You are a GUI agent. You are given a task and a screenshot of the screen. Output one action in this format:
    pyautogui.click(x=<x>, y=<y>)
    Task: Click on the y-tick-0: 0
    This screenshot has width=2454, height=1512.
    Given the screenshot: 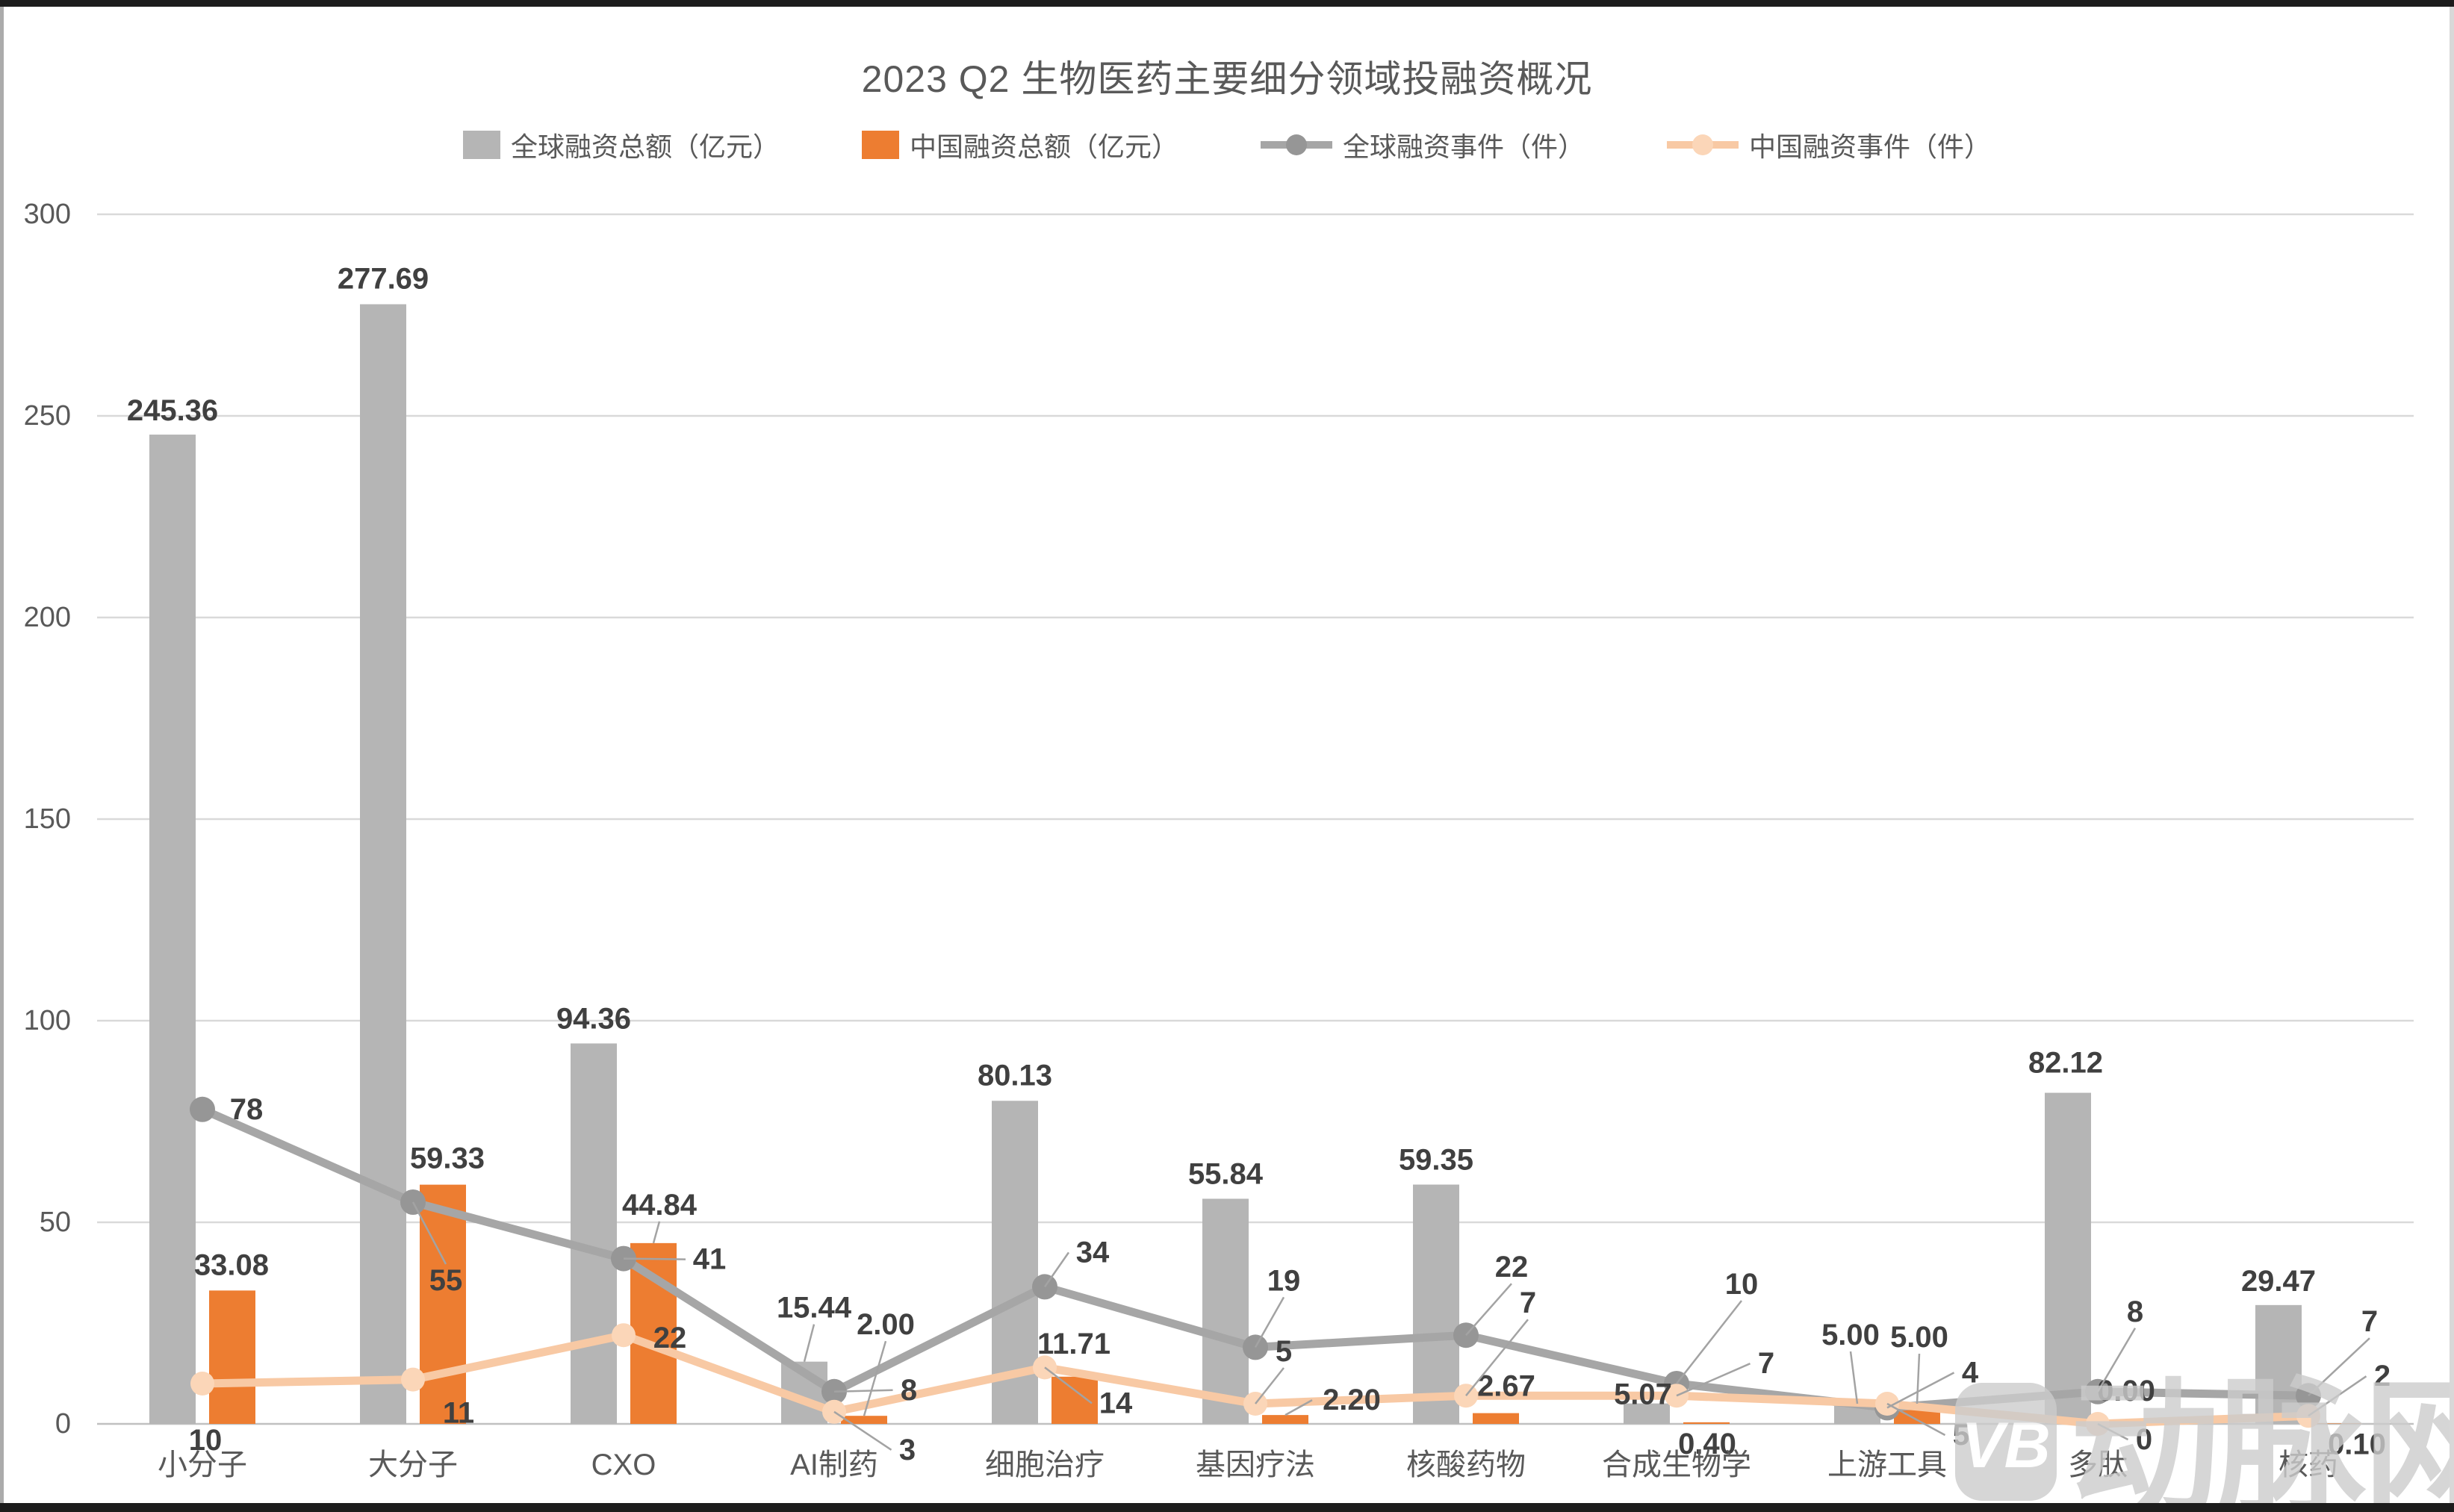 What is the action you would take?
    pyautogui.click(x=63, y=1424)
    